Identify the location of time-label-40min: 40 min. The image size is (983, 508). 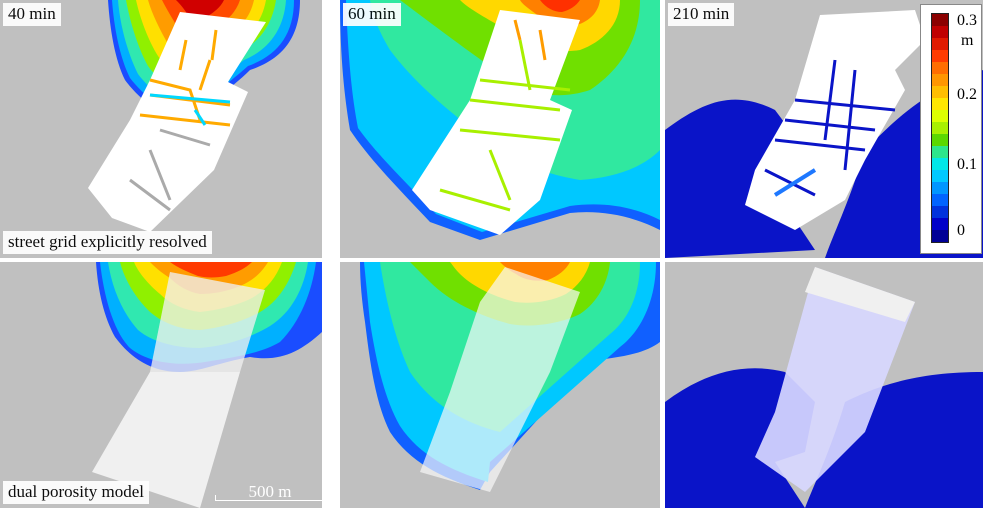
(32, 14).